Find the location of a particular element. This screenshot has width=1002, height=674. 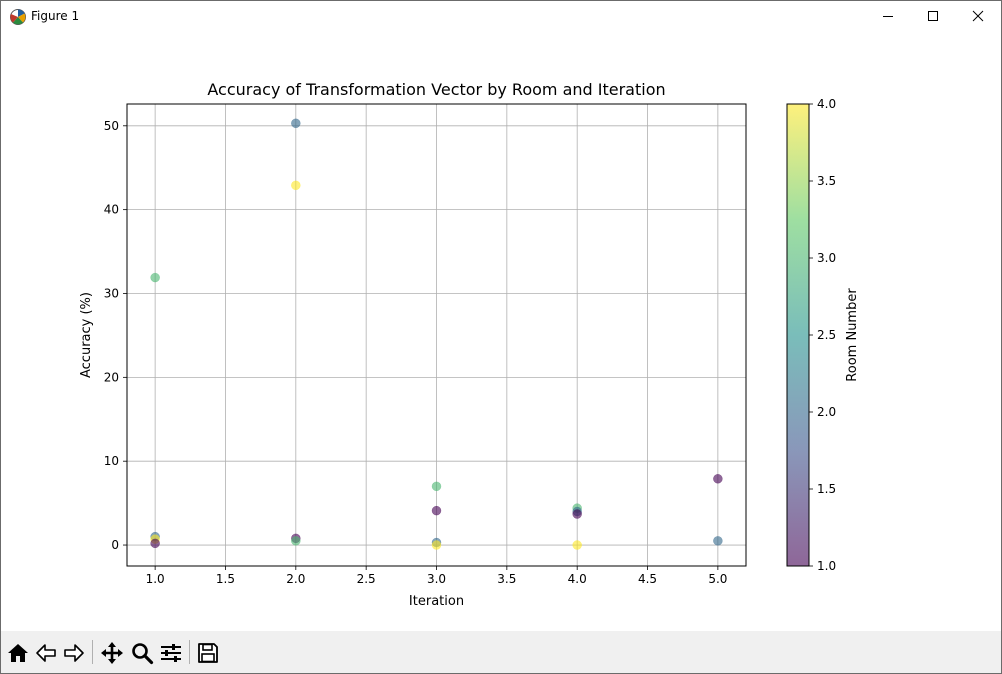

pan-move-icon is located at coordinates (112, 653).